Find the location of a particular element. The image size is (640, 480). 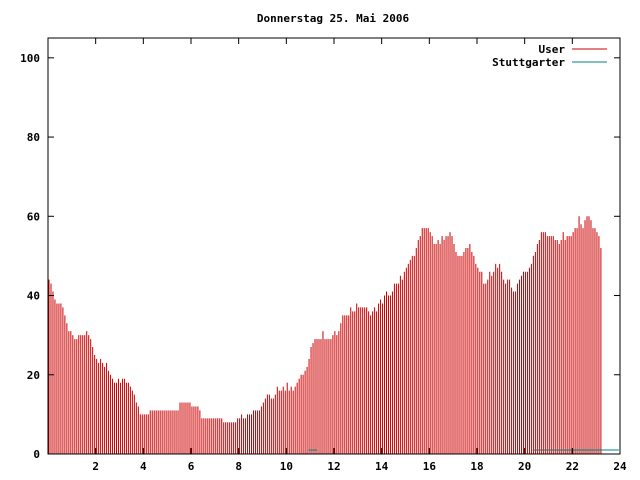

x-tick-label: 10 is located at coordinates (286, 466).